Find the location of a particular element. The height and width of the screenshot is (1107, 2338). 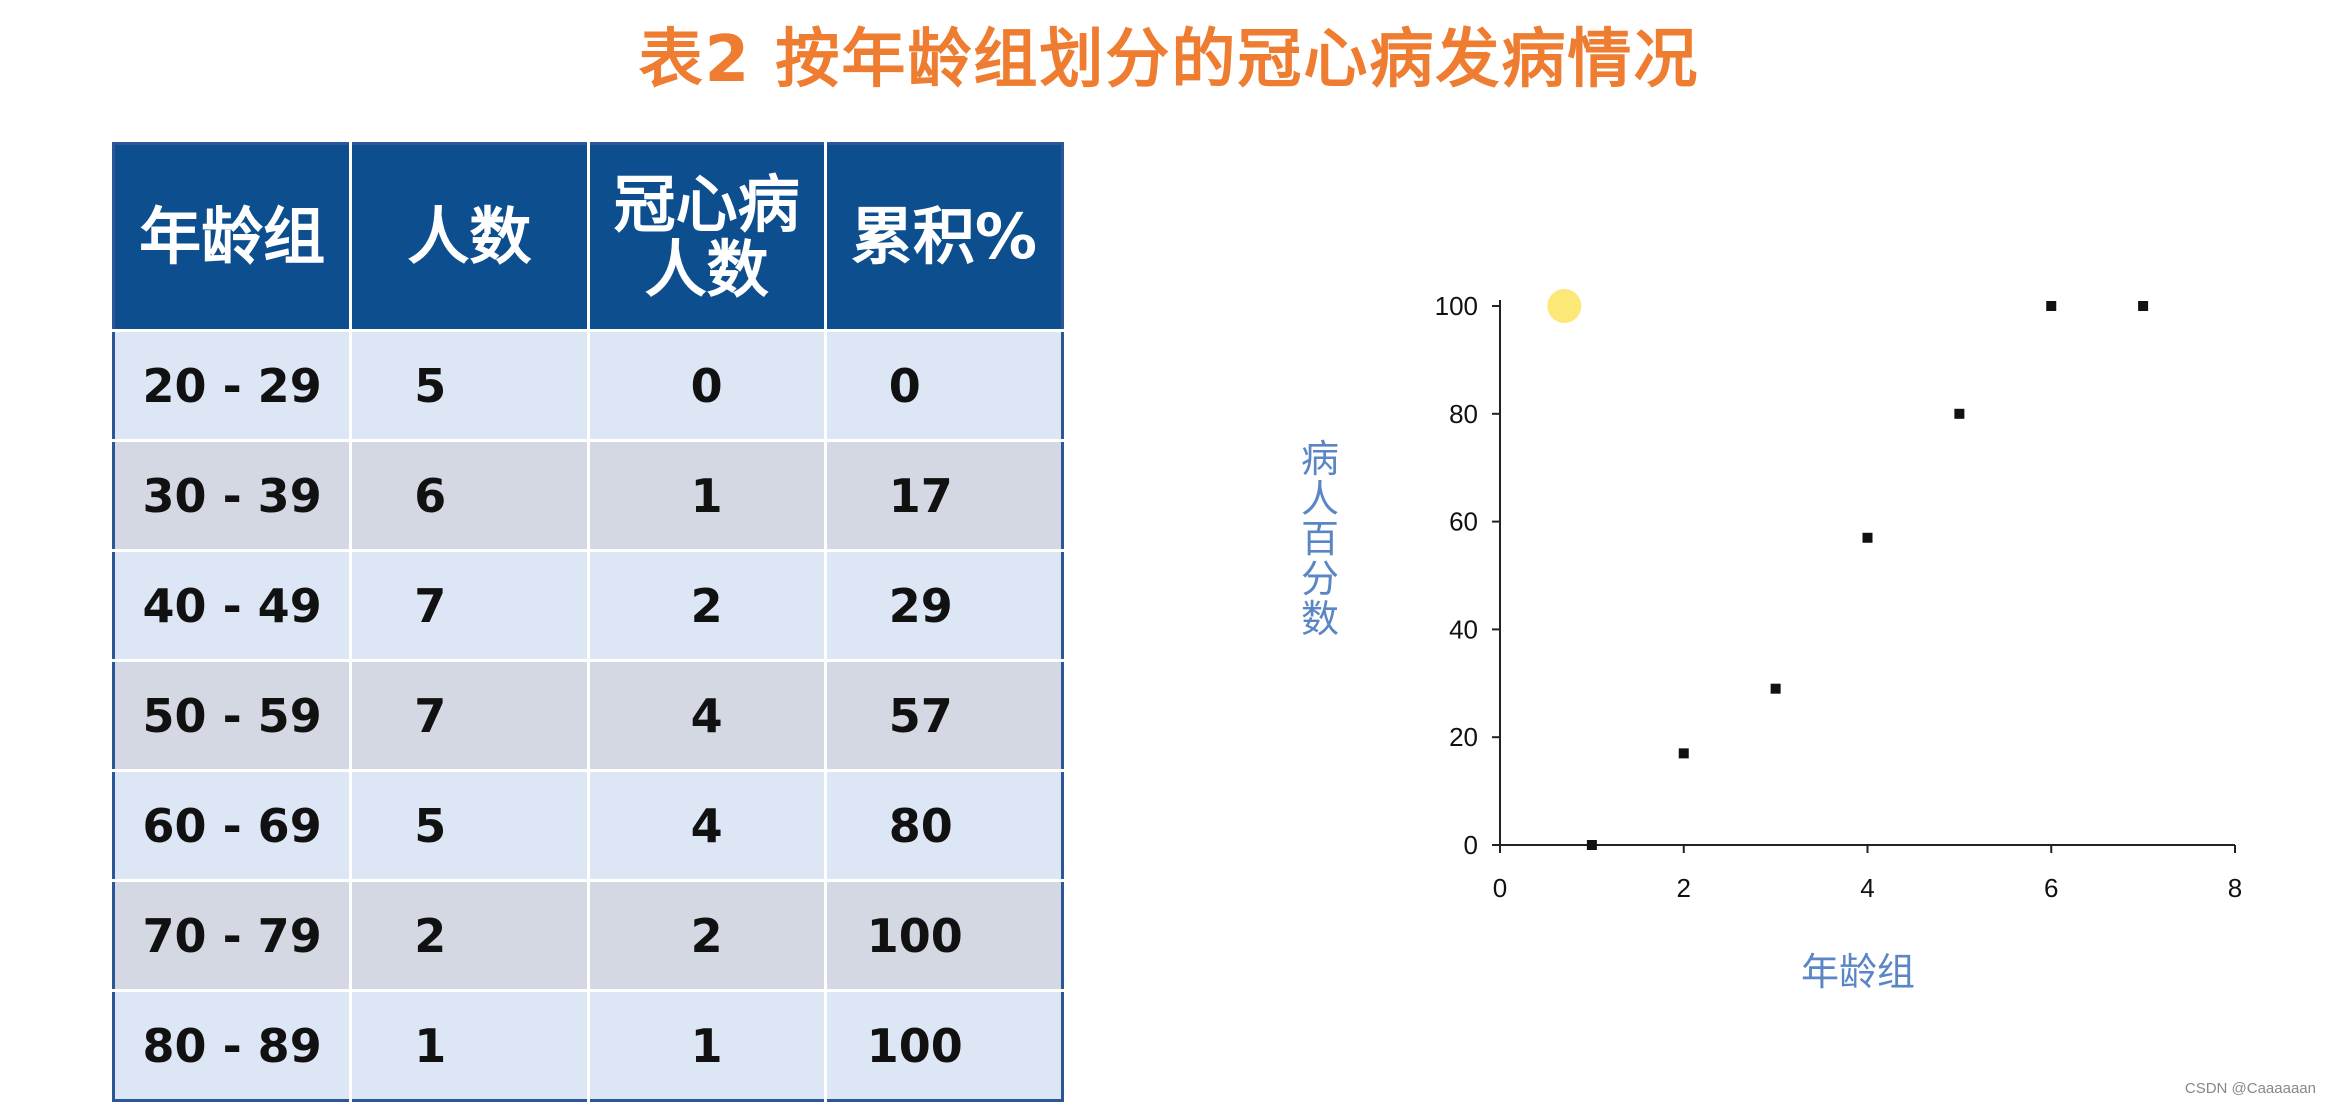

x-axis-label: 年龄组 is located at coordinates (1858, 972).